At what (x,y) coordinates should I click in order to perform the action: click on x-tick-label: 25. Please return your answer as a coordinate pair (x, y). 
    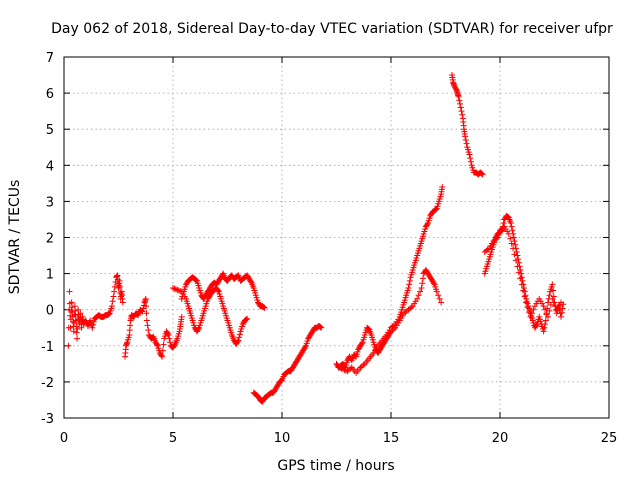
    Looking at the image, I should click on (609, 438).